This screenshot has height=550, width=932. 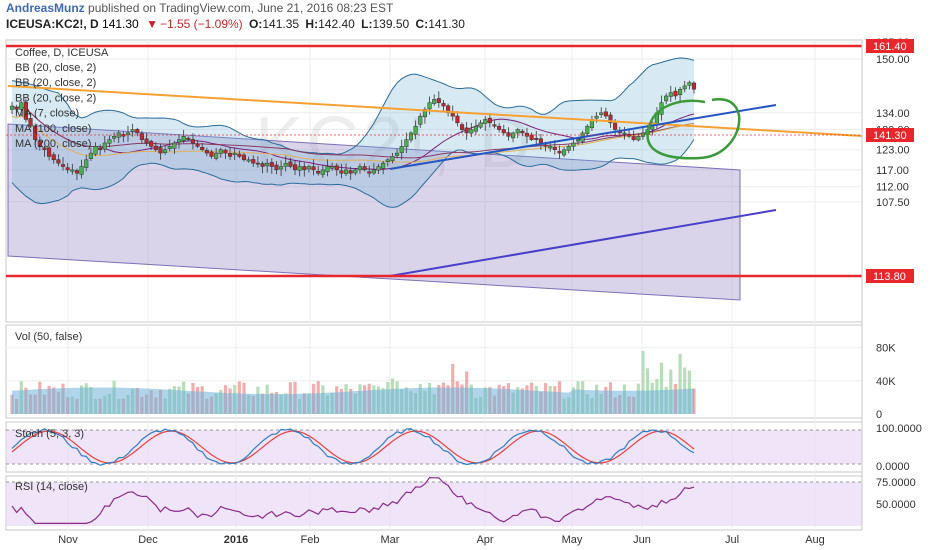 I want to click on x-tick-label: Aug, so click(x=815, y=540).